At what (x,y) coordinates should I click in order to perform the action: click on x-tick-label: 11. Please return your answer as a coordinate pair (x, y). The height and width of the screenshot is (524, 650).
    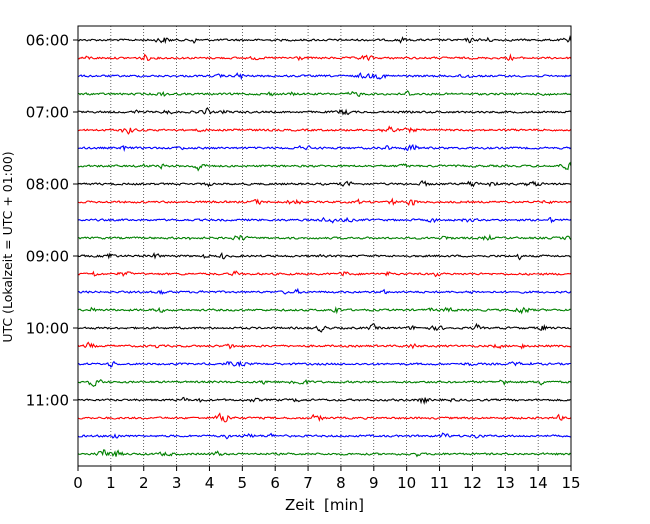
    Looking at the image, I should click on (439, 483).